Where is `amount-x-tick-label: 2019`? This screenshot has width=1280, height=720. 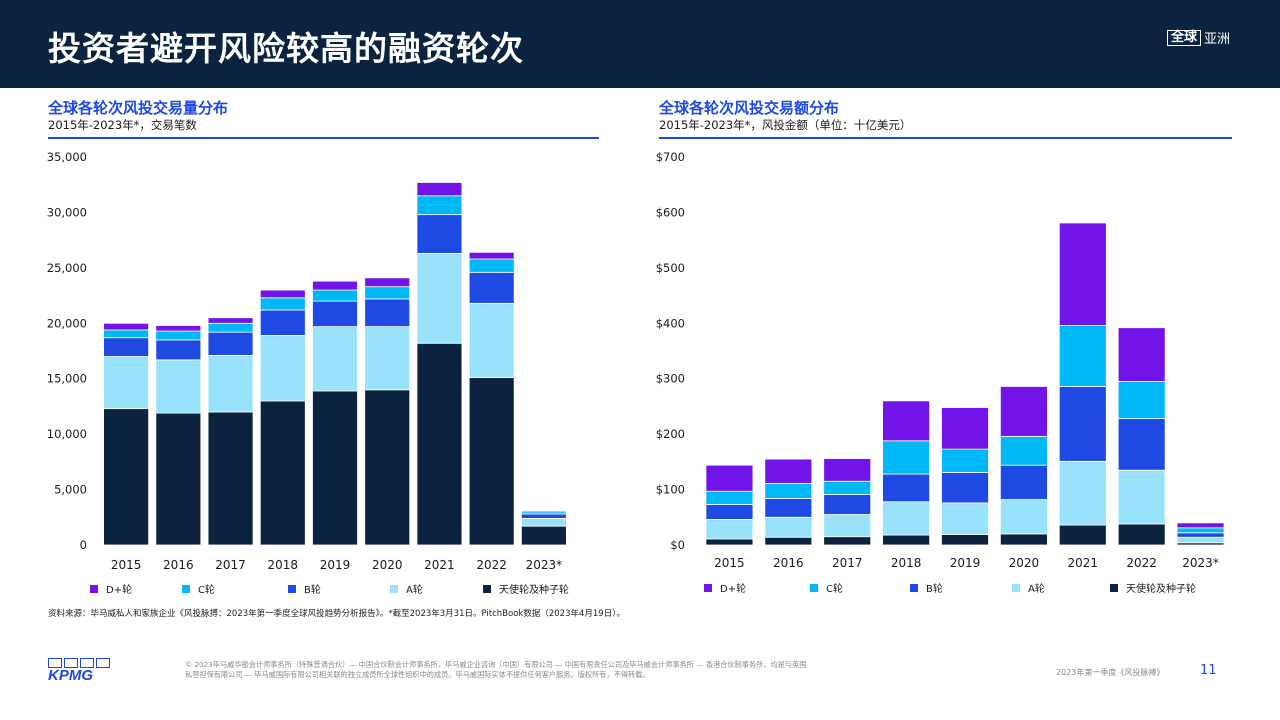
amount-x-tick-label: 2019 is located at coordinates (965, 563).